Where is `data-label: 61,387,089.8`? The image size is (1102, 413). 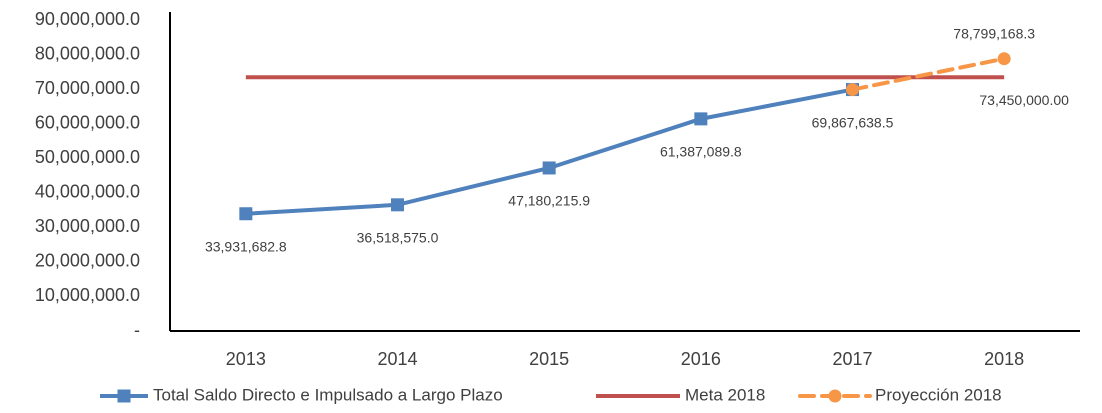 data-label: 61,387,089.8 is located at coordinates (701, 152).